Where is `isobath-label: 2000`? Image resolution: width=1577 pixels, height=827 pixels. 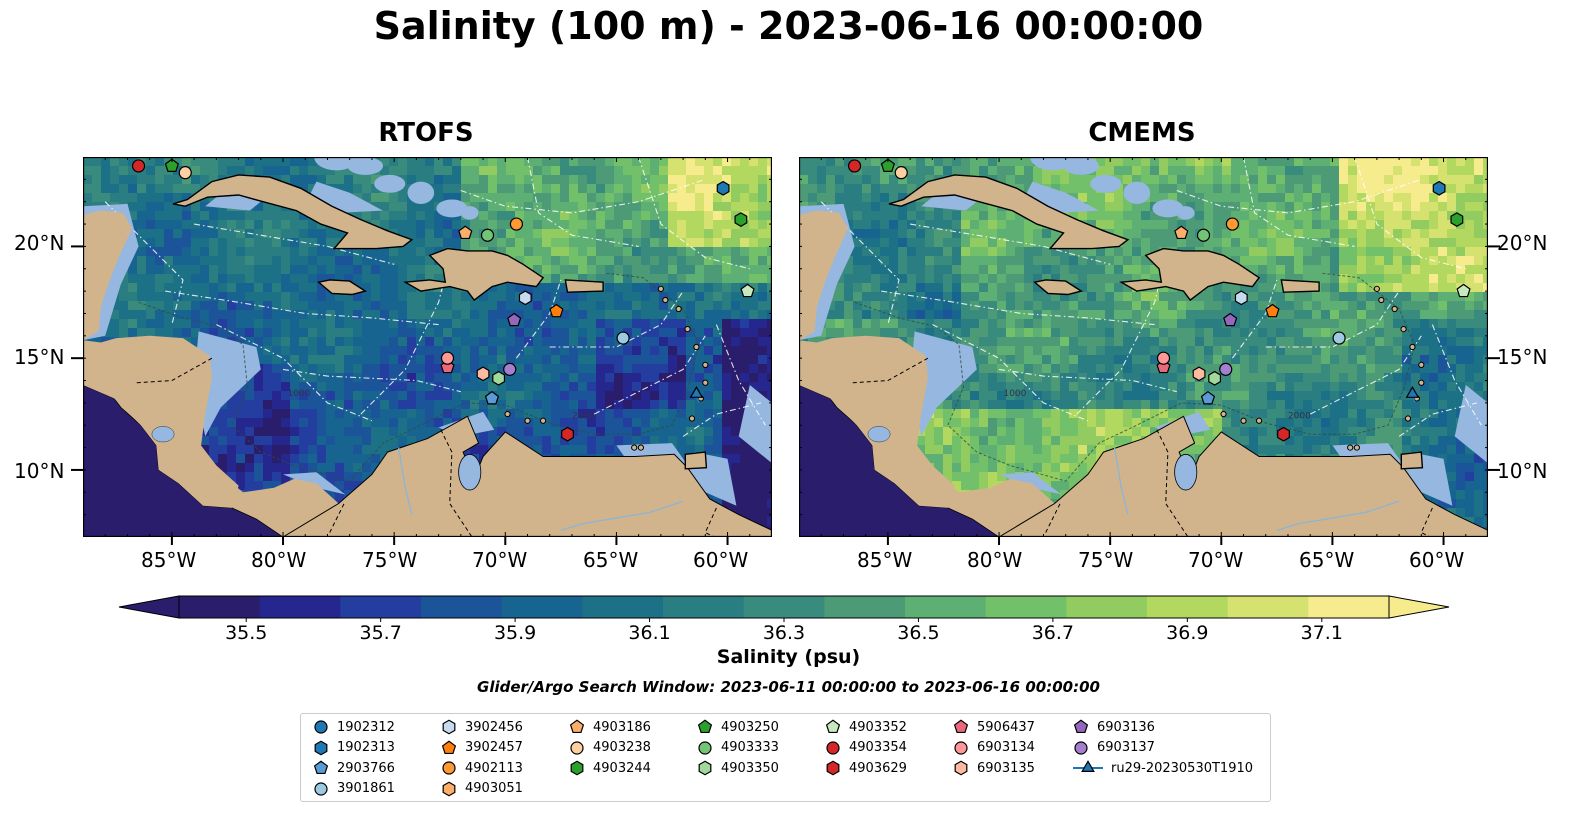
isobath-label: 2000 is located at coordinates (1299, 417).